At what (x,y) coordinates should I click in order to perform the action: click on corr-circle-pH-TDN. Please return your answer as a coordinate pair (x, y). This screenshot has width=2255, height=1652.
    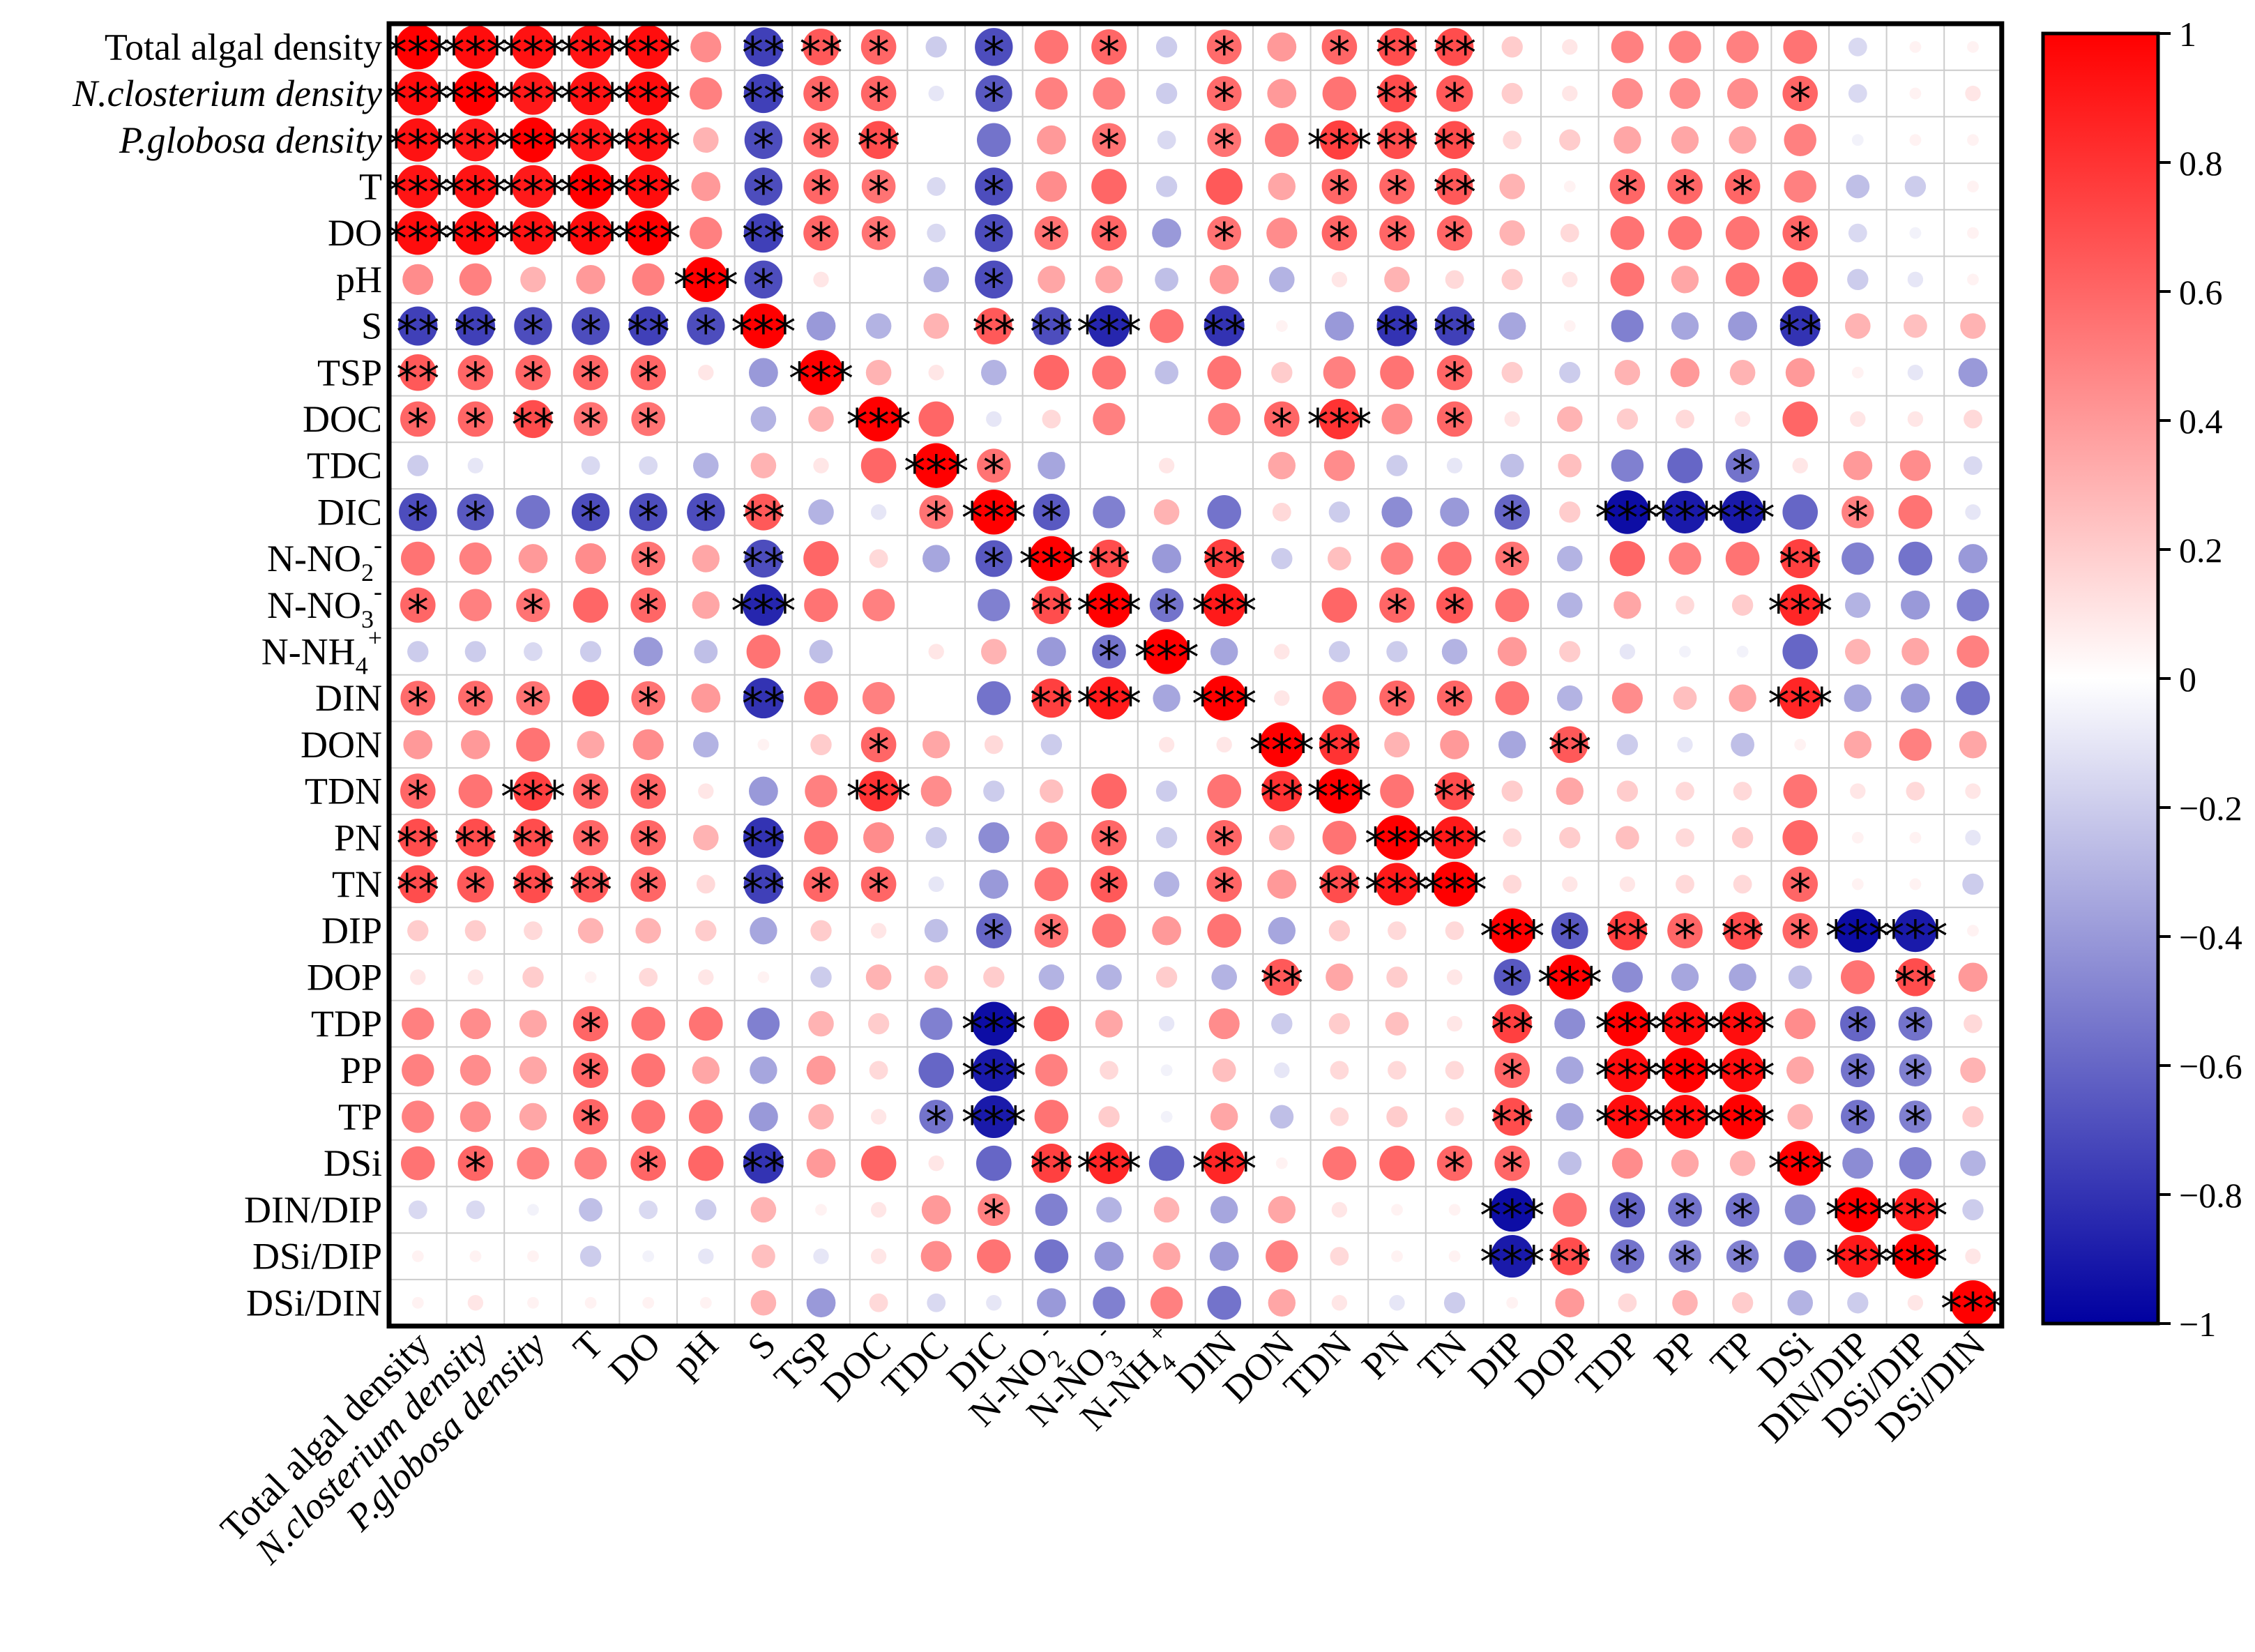
    Looking at the image, I should click on (1339, 279).